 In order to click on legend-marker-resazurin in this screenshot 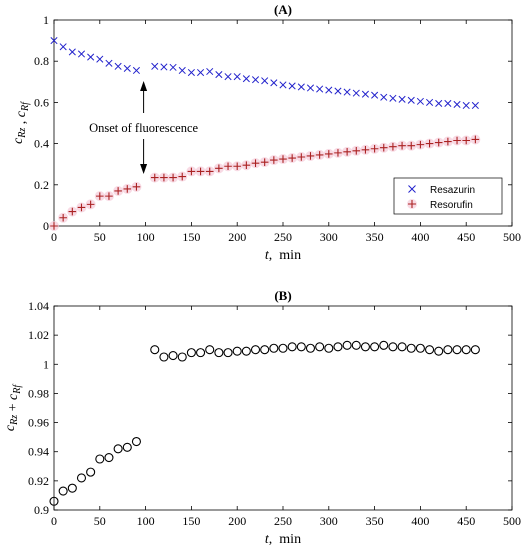, I will do `click(412, 189)`.